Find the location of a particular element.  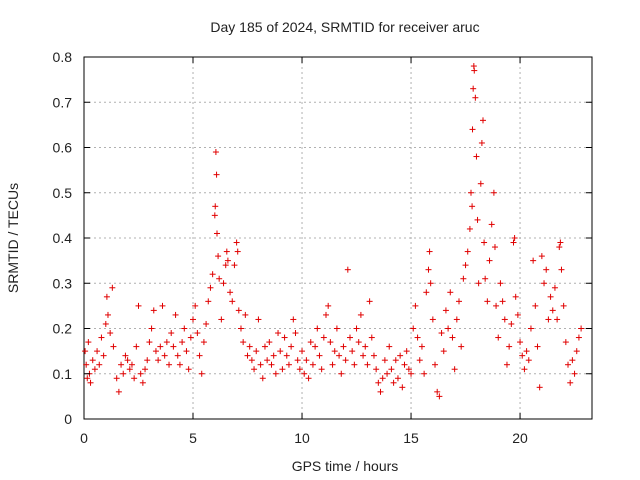

y-tick-label: 0.4 is located at coordinates (63, 238).